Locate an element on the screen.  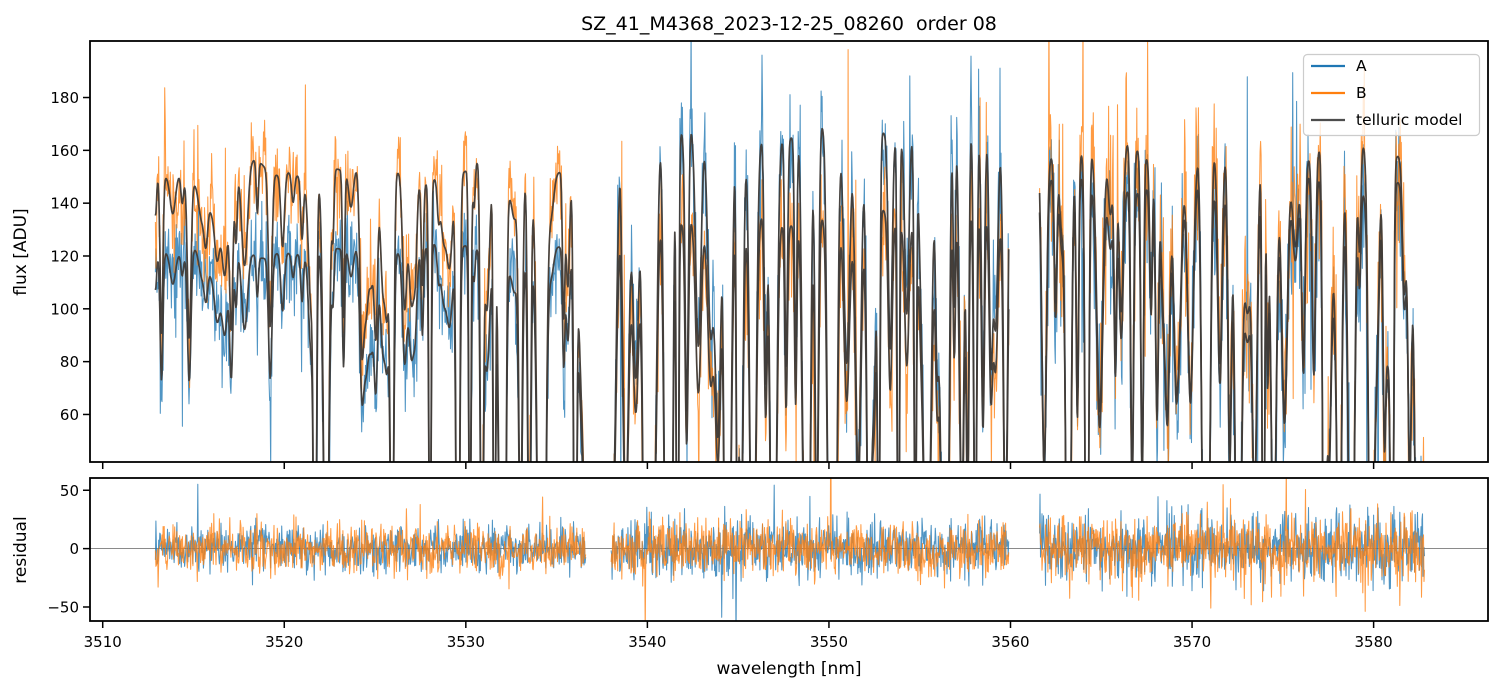
residual-y-tick-label: 0 is located at coordinates (74, 549).